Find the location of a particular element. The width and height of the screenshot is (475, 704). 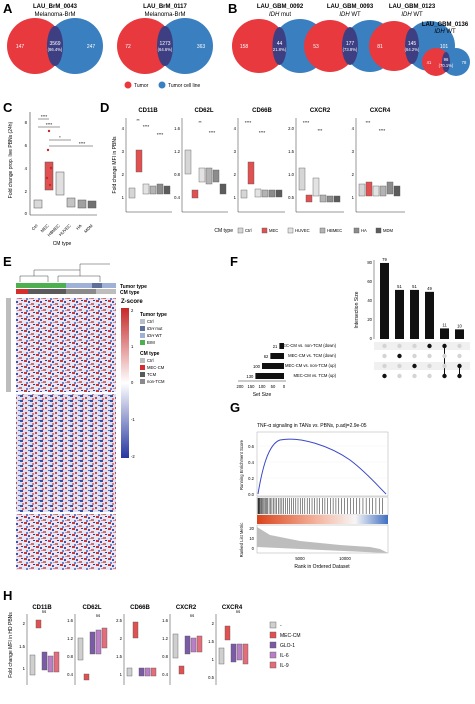

venn-b4-overlap is located at coordinates (446, 62).